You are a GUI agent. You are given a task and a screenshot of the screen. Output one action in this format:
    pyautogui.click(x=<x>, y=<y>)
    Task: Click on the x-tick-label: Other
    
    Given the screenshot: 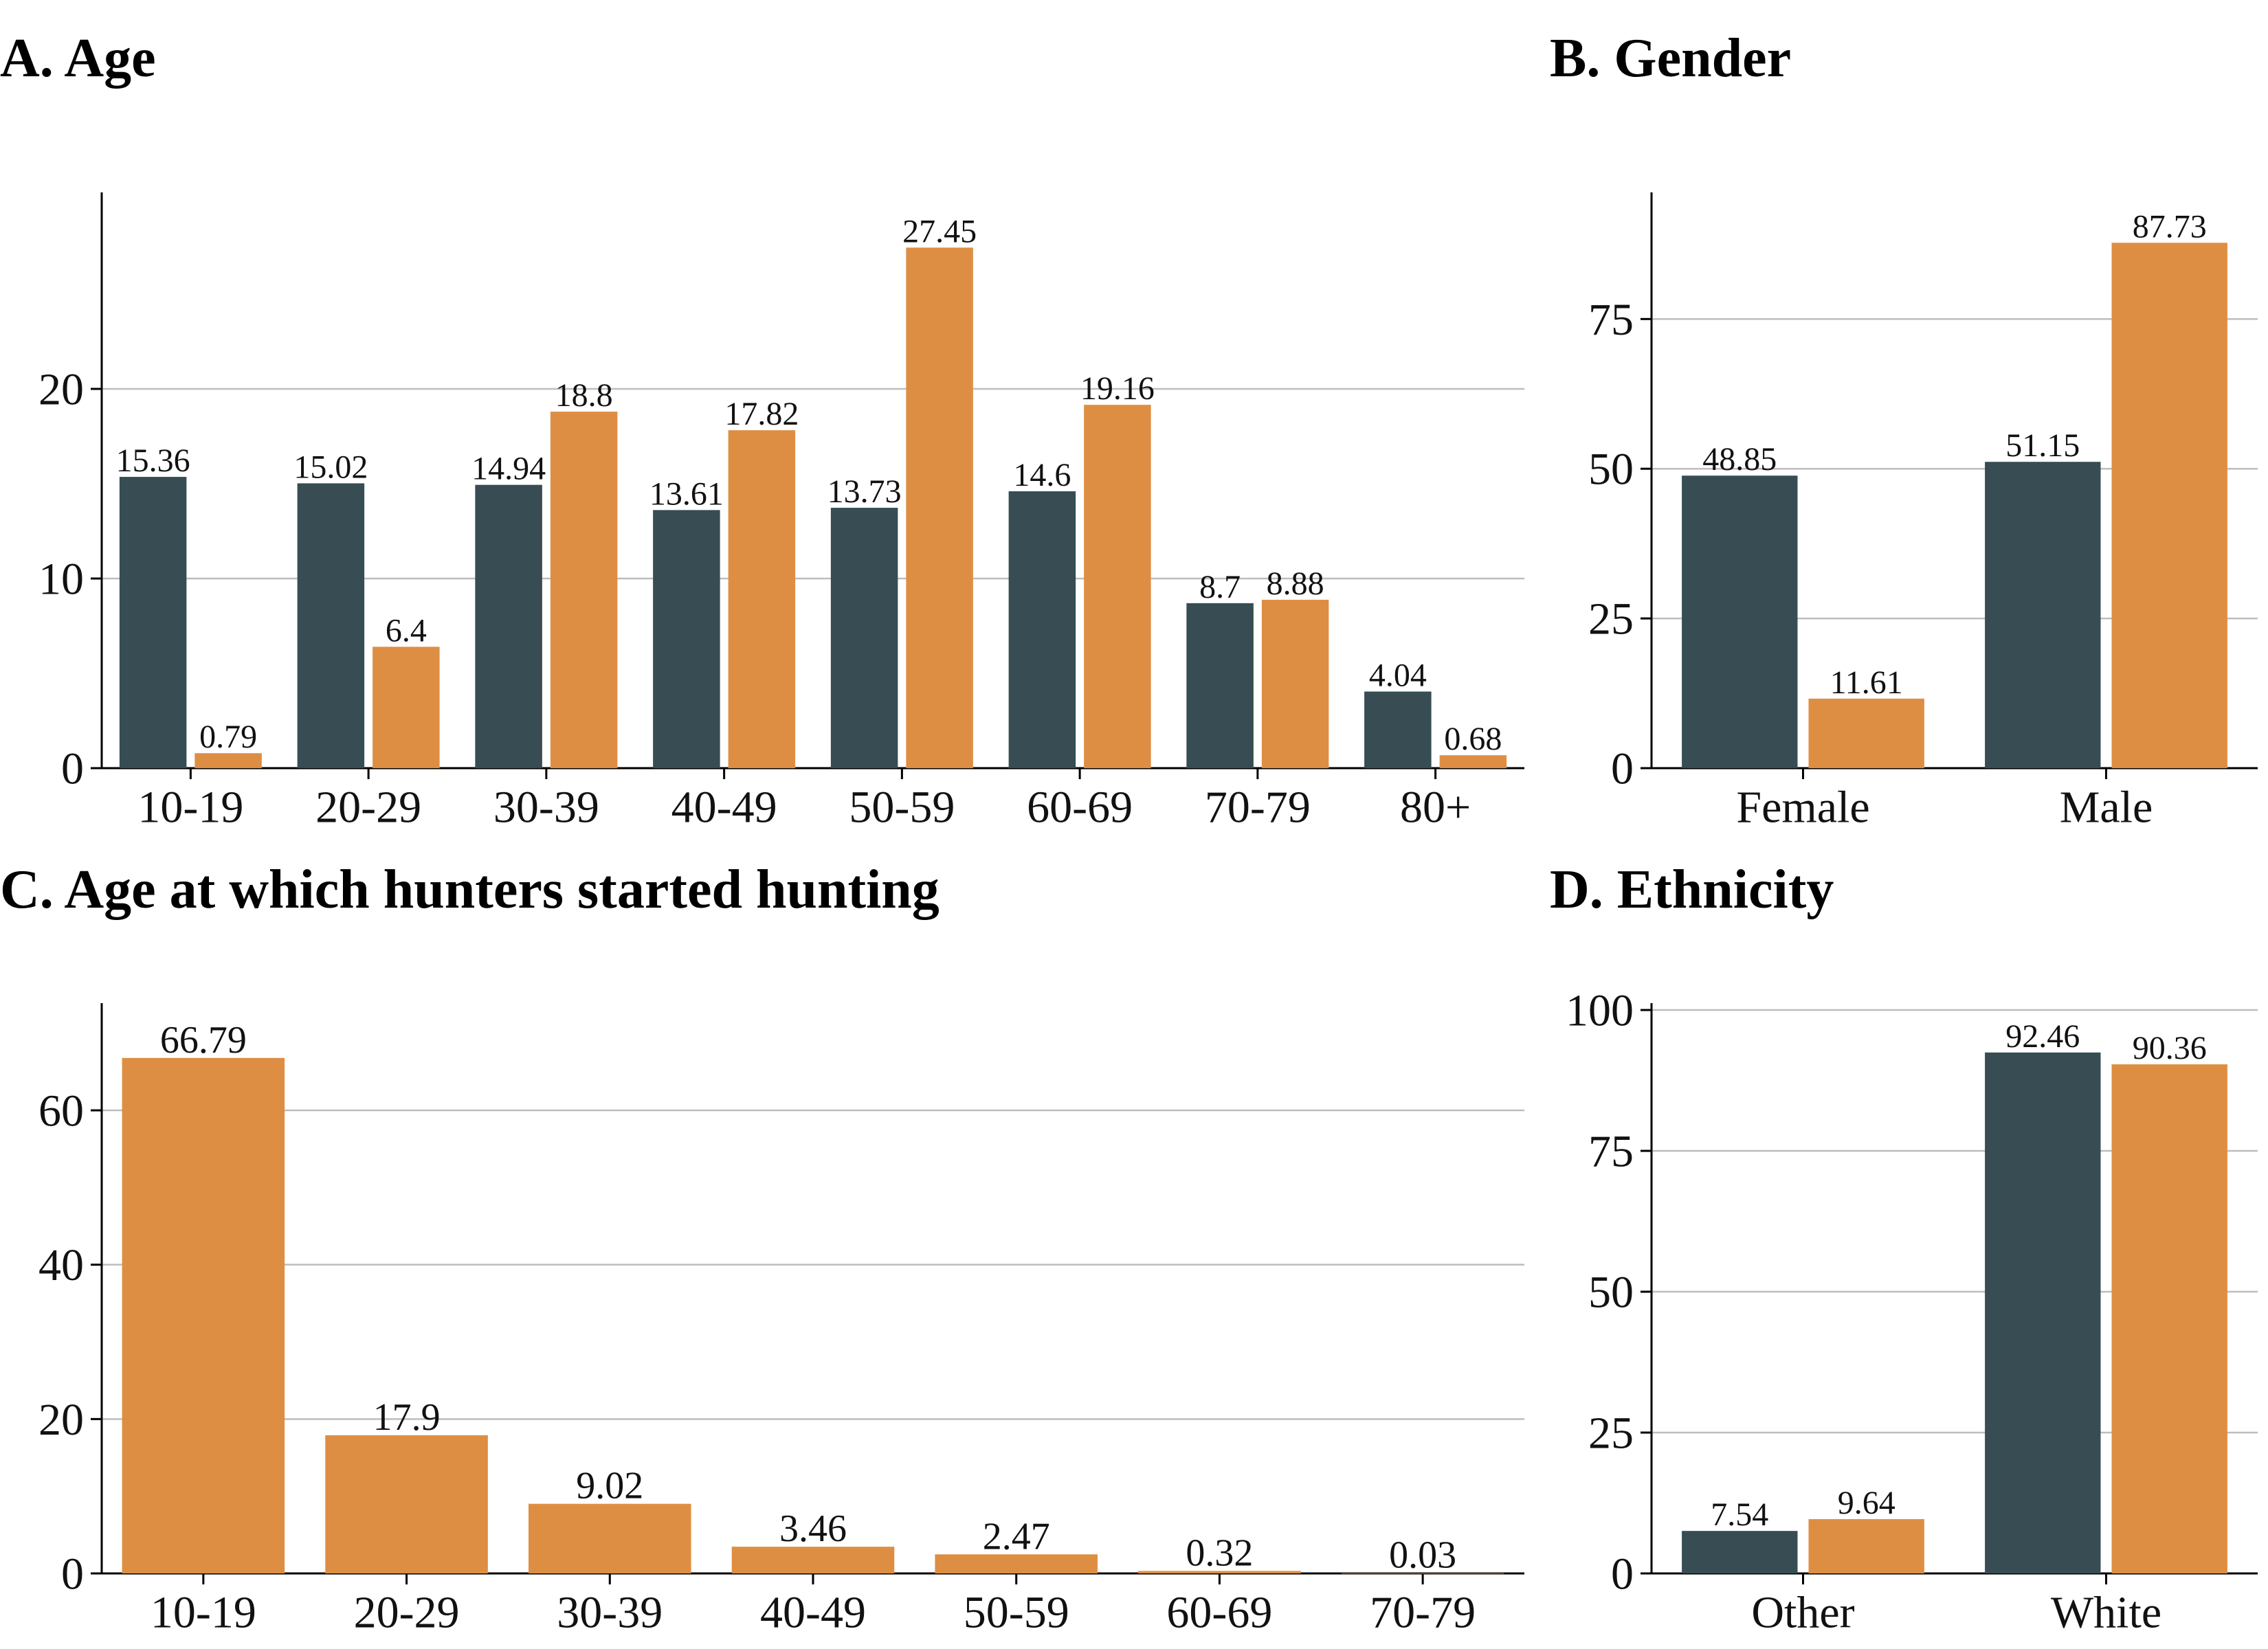 What is the action you would take?
    pyautogui.click(x=1802, y=1613)
    